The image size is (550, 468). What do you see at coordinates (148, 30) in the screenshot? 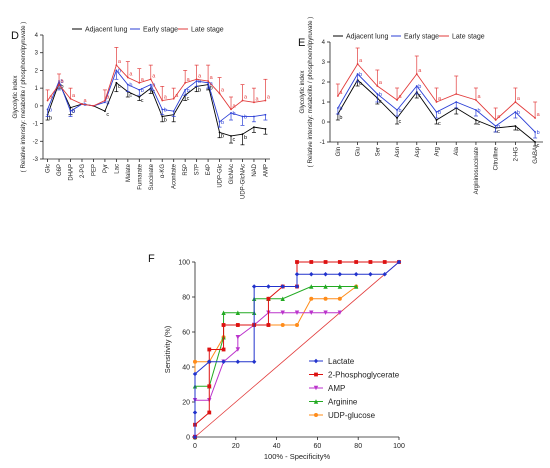
I see `legend: Adjacent lung Early stage Late stage` at bounding box center [148, 30].